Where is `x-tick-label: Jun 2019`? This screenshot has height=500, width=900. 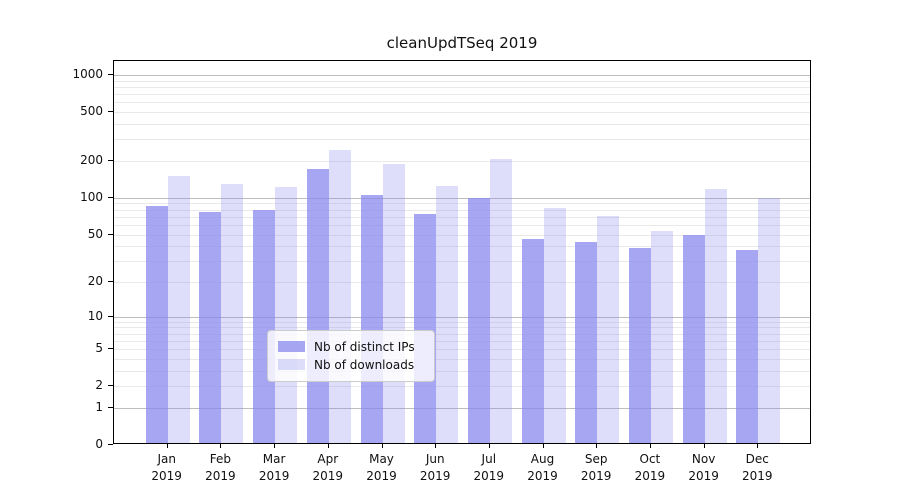 x-tick-label: Jun 2019 is located at coordinates (435, 468).